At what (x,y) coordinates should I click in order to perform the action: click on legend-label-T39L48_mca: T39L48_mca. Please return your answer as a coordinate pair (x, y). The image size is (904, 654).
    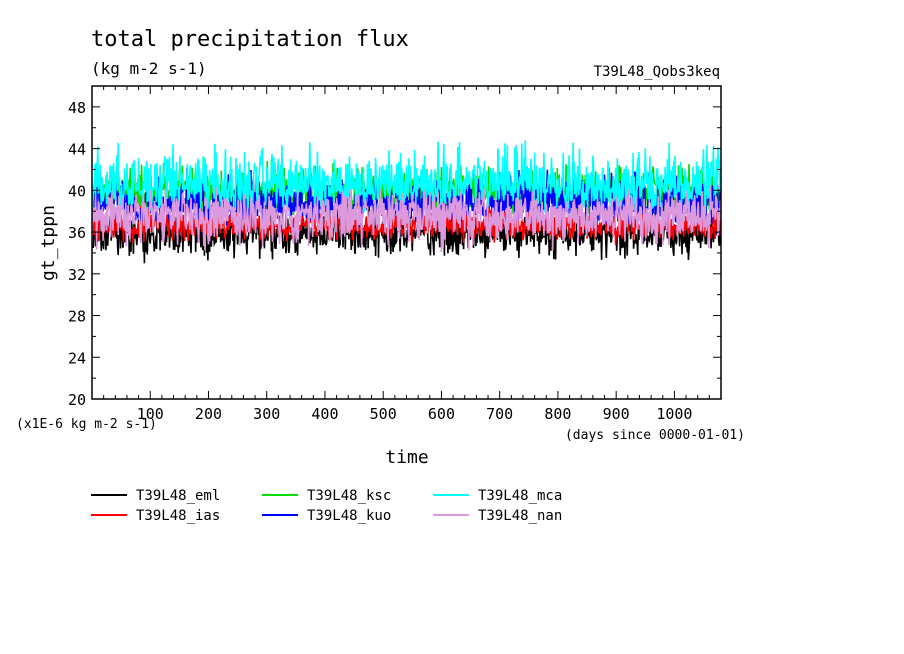
    Looking at the image, I should click on (520, 496).